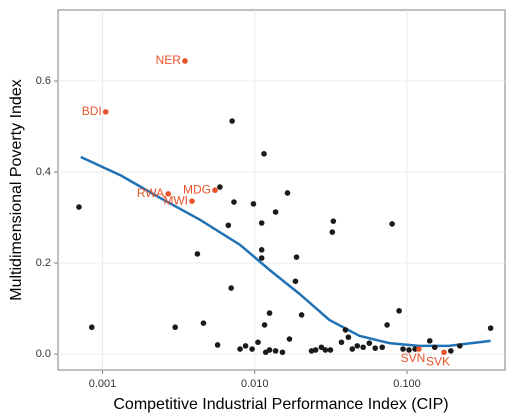  Describe the element at coordinates (169, 60) in the screenshot. I see `point-label: NER` at that location.